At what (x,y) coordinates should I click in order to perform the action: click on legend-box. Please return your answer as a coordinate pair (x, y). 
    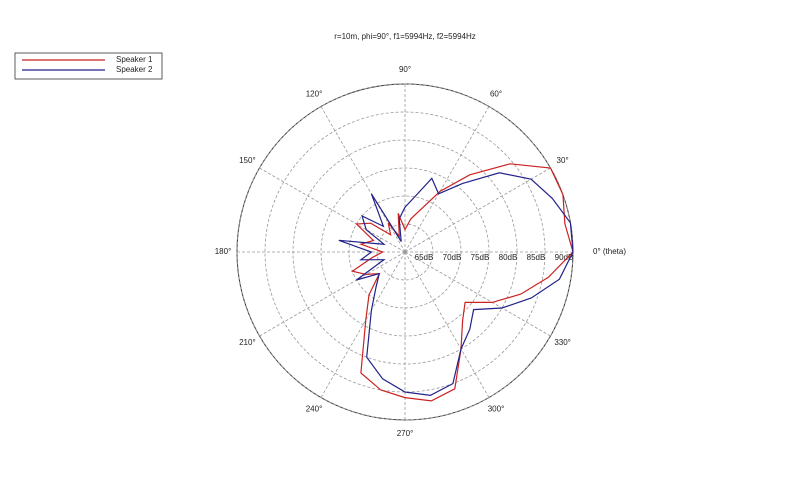
    Looking at the image, I should click on (88, 66).